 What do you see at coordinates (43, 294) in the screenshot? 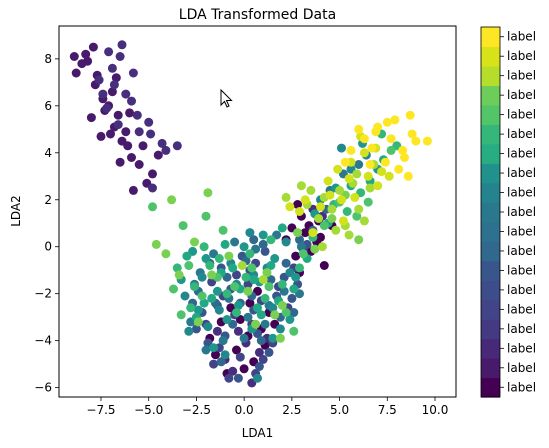
I see `y-tick-label: −2` at bounding box center [43, 294].